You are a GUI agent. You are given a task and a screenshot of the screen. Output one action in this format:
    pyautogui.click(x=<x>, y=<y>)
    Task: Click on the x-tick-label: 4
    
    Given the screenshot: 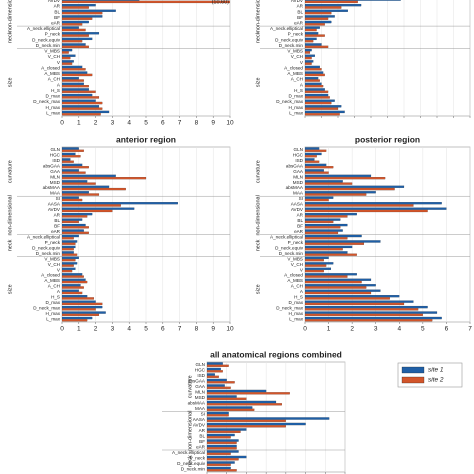 What is the action you would take?
    pyautogui.click(x=129, y=123)
    